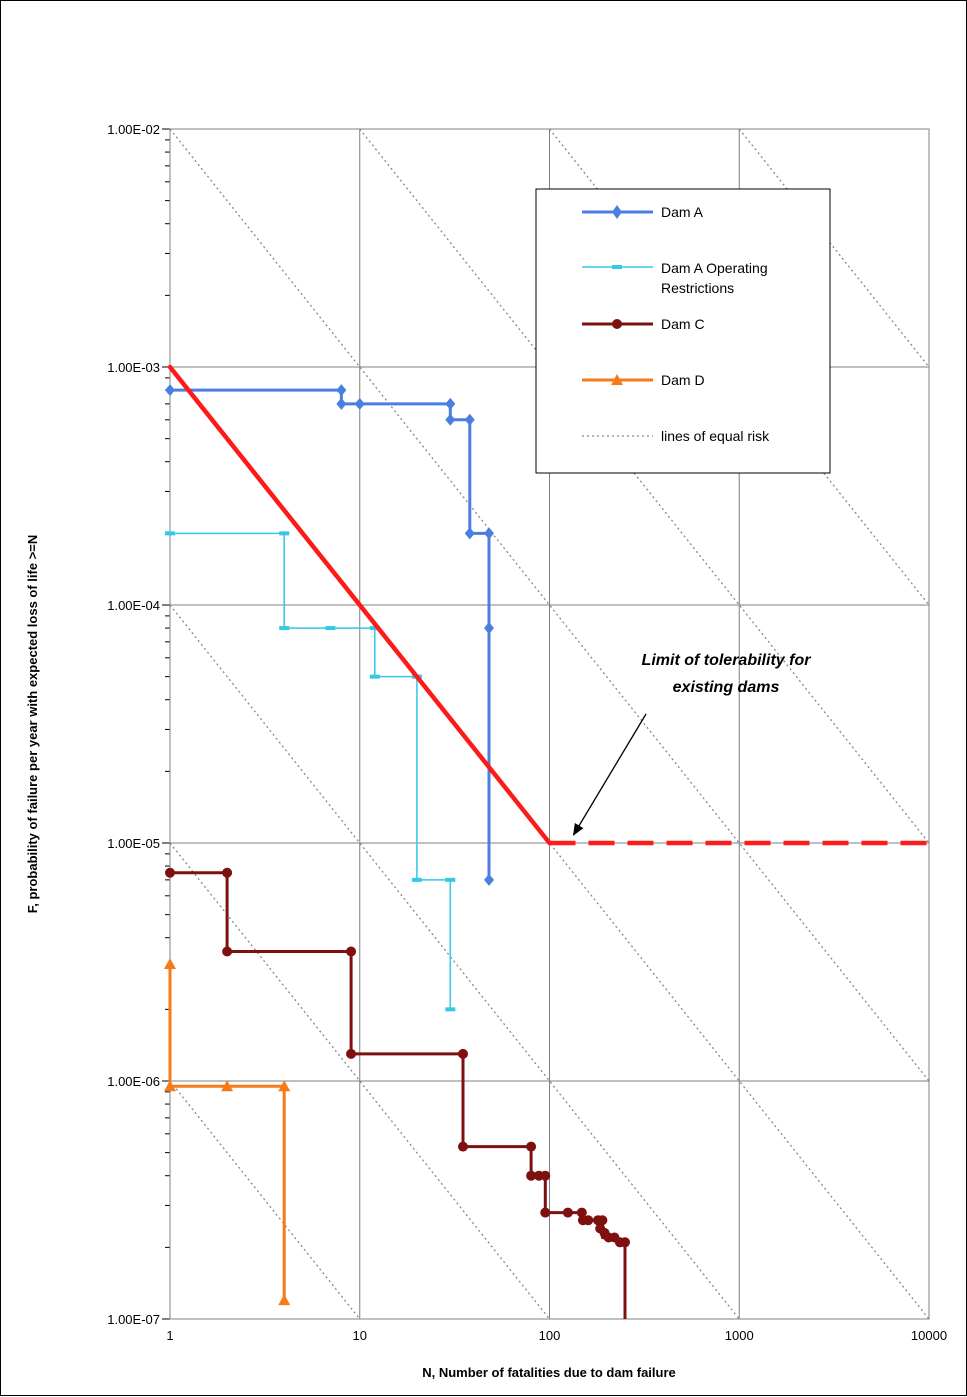  I want to click on annotation-line-2: existing dams, so click(726, 687).